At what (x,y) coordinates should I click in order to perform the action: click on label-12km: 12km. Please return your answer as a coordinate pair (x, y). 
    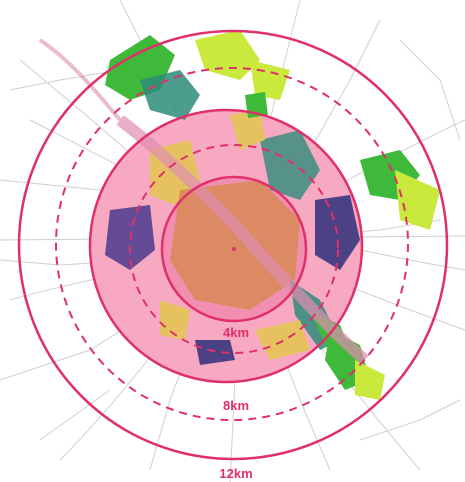
    Looking at the image, I should click on (235, 473).